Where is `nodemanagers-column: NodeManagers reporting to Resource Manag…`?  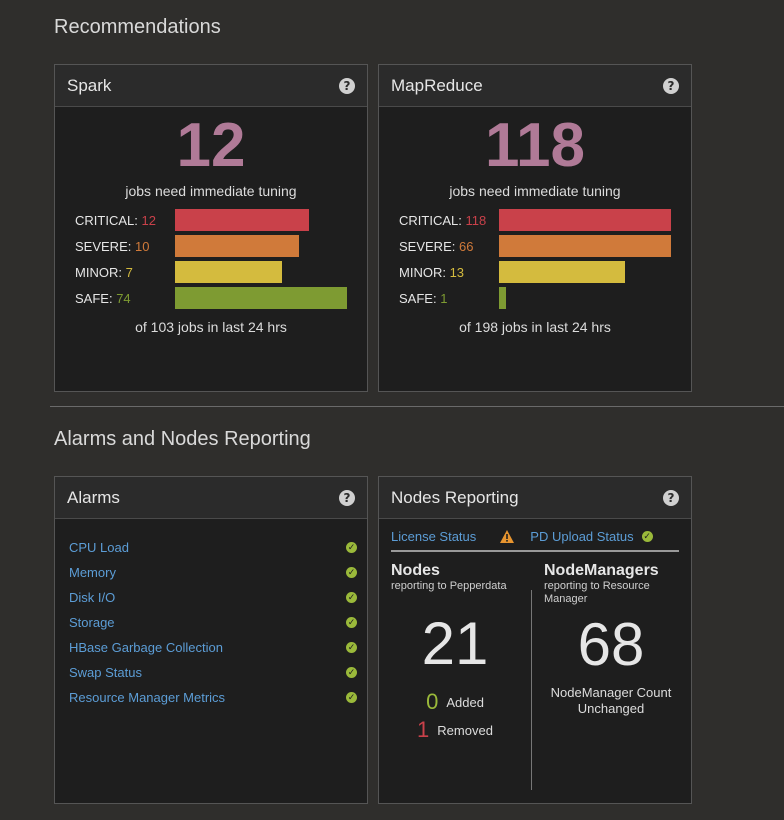
nodemanagers-column: NodeManagers reporting to Resource Manag… is located at coordinates (611, 676).